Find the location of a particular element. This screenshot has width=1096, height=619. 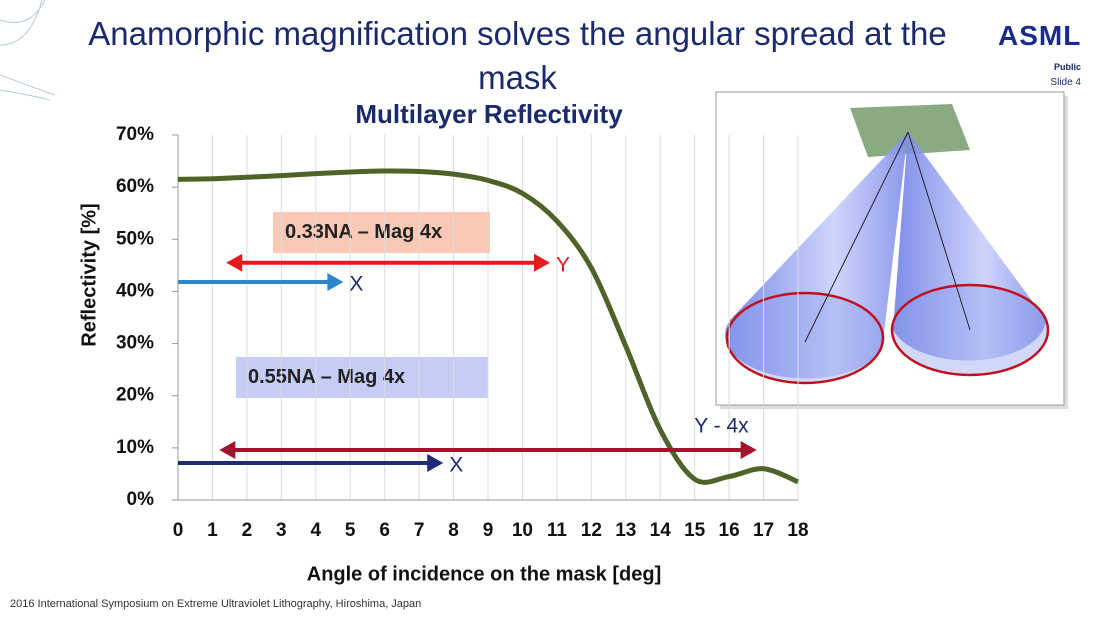

x-tick-label: 9 is located at coordinates (488, 530).